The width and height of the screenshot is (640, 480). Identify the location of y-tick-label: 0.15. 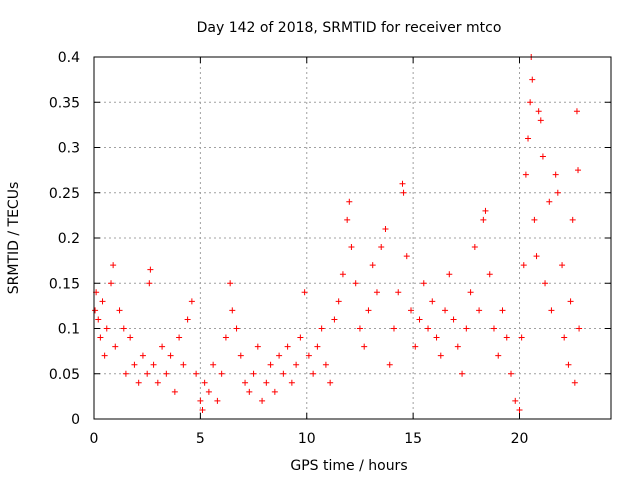
(64, 284).